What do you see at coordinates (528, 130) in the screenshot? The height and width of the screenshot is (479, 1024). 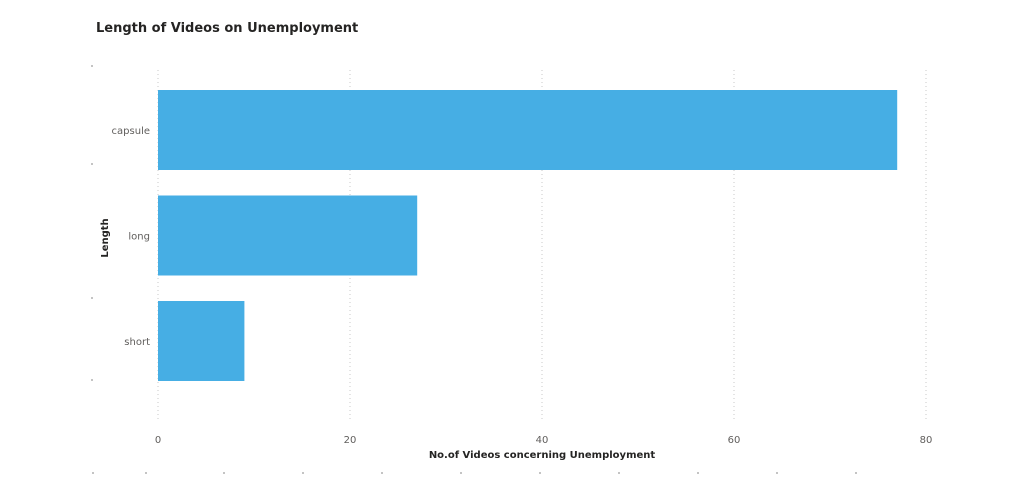 I see `bar-capsule` at bounding box center [528, 130].